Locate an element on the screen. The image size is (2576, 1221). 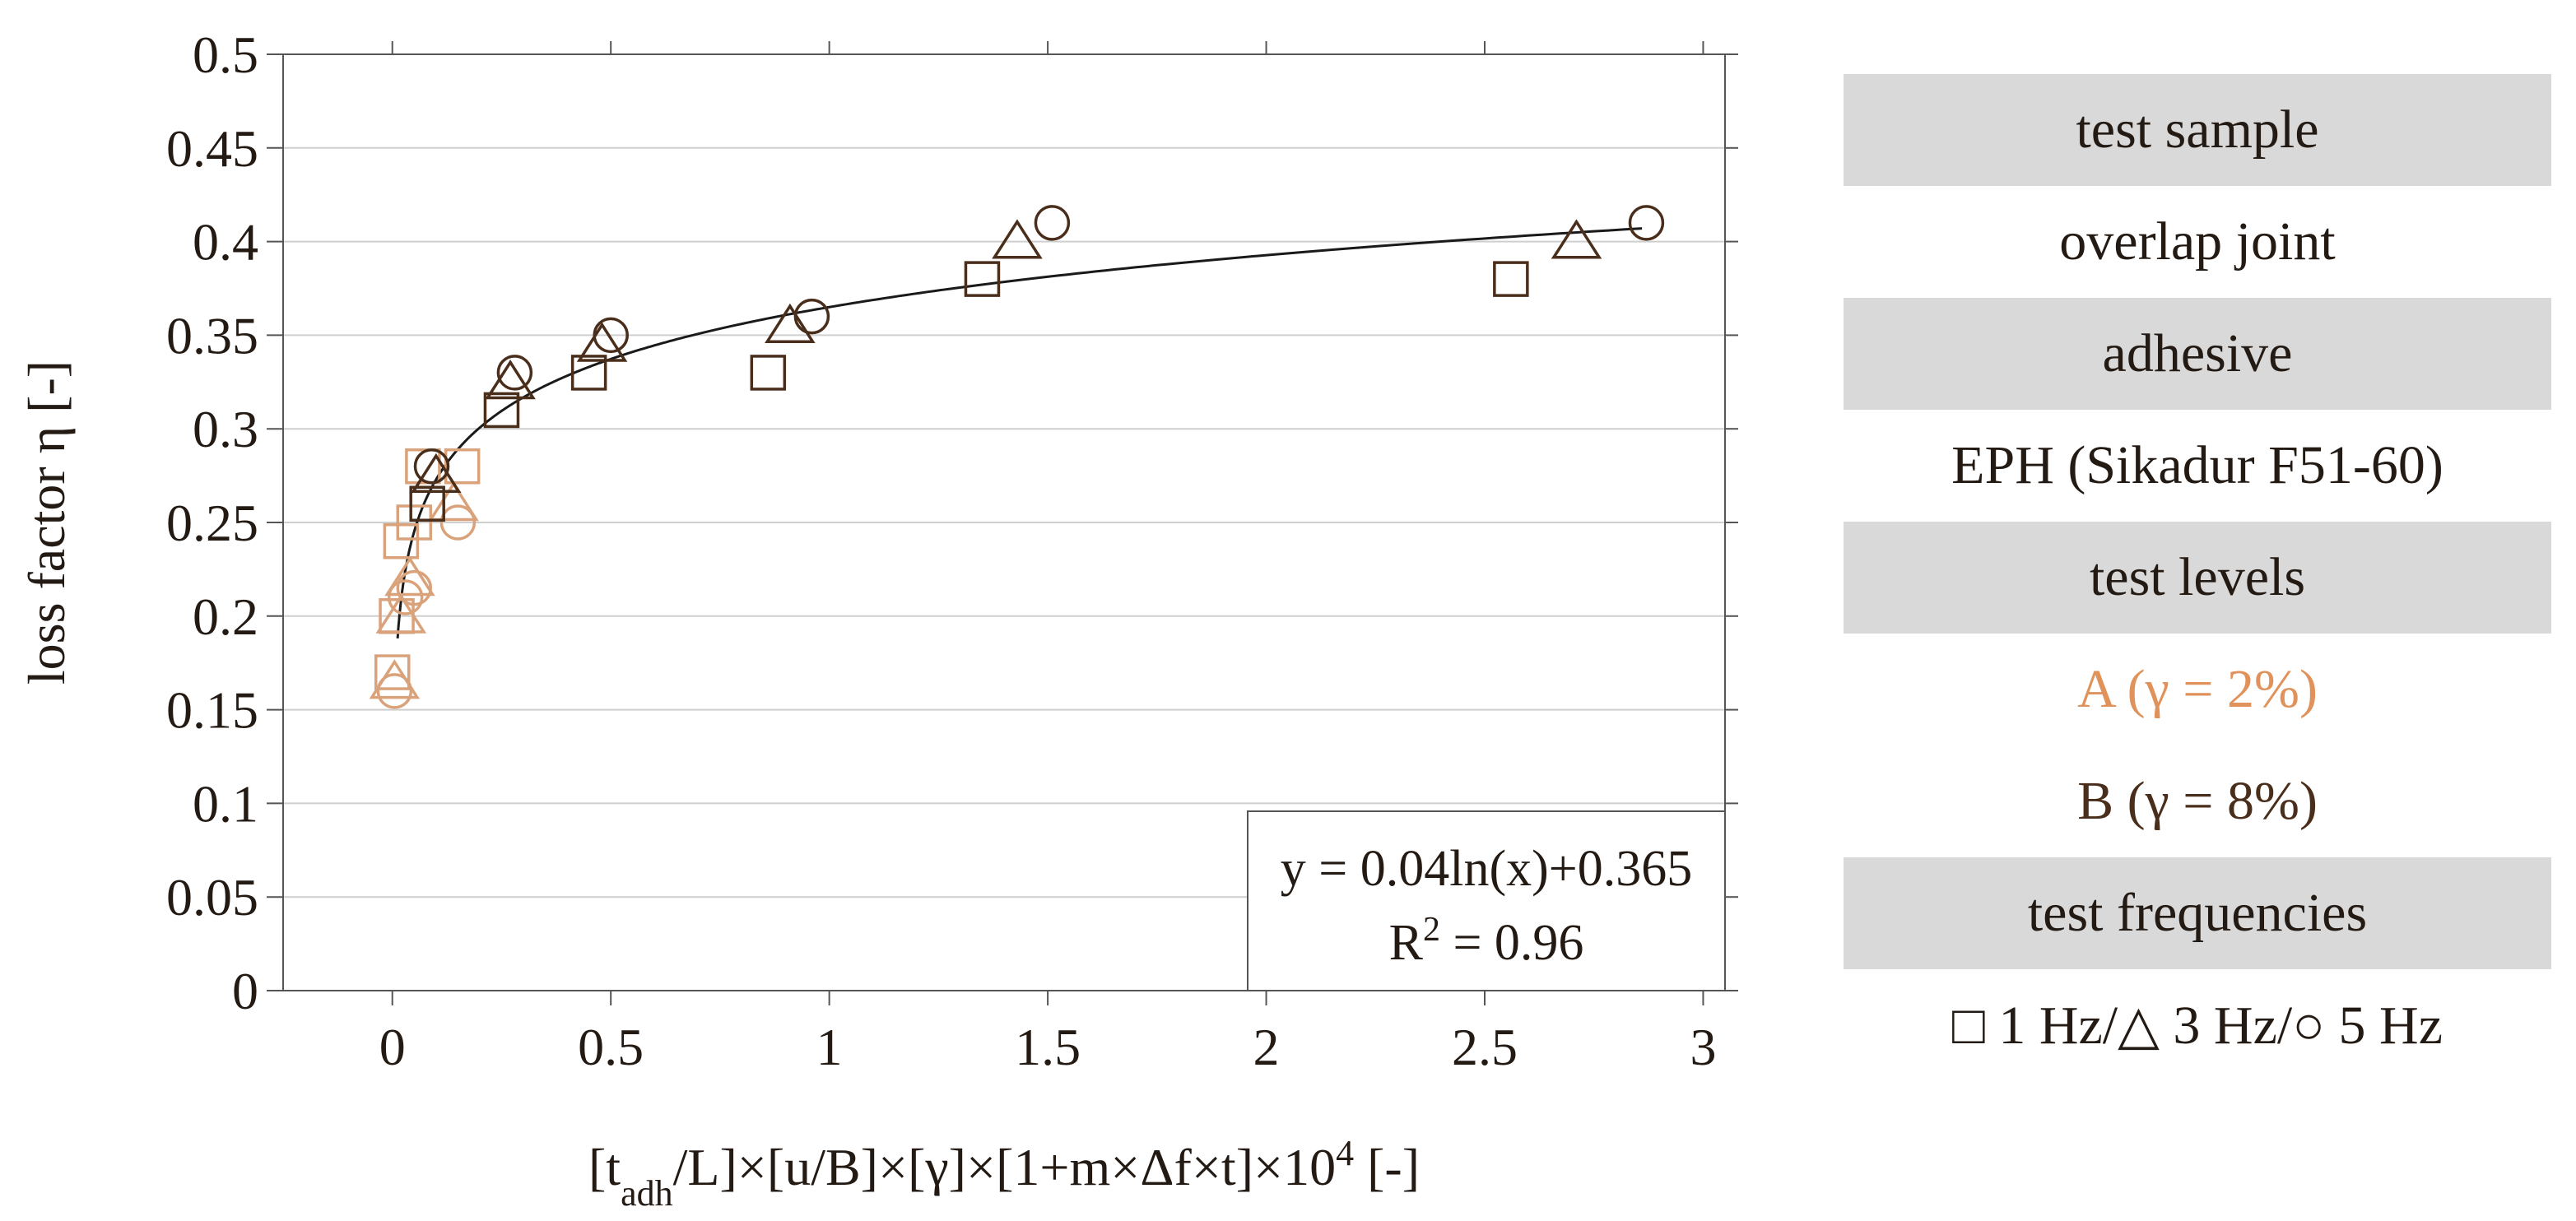
legend-row: test levels is located at coordinates (2197, 578).